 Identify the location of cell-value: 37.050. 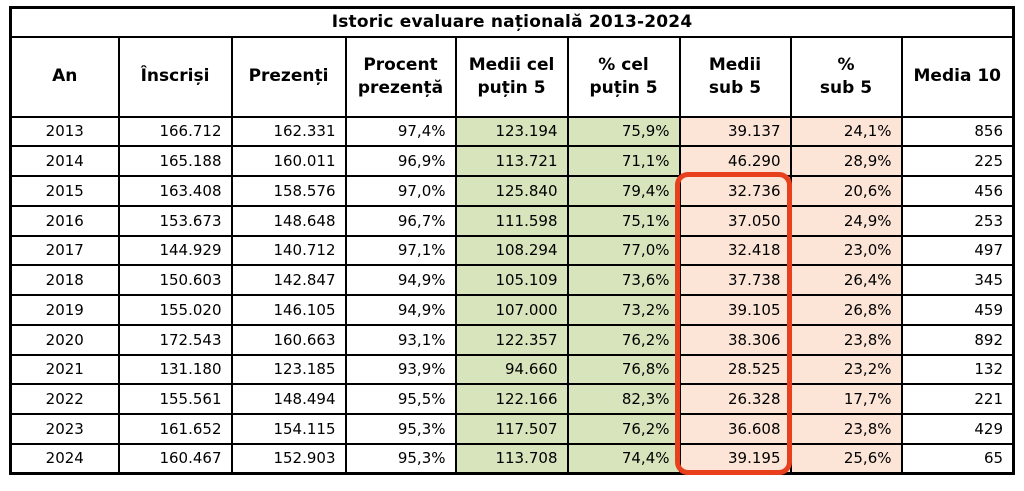
(735, 220).